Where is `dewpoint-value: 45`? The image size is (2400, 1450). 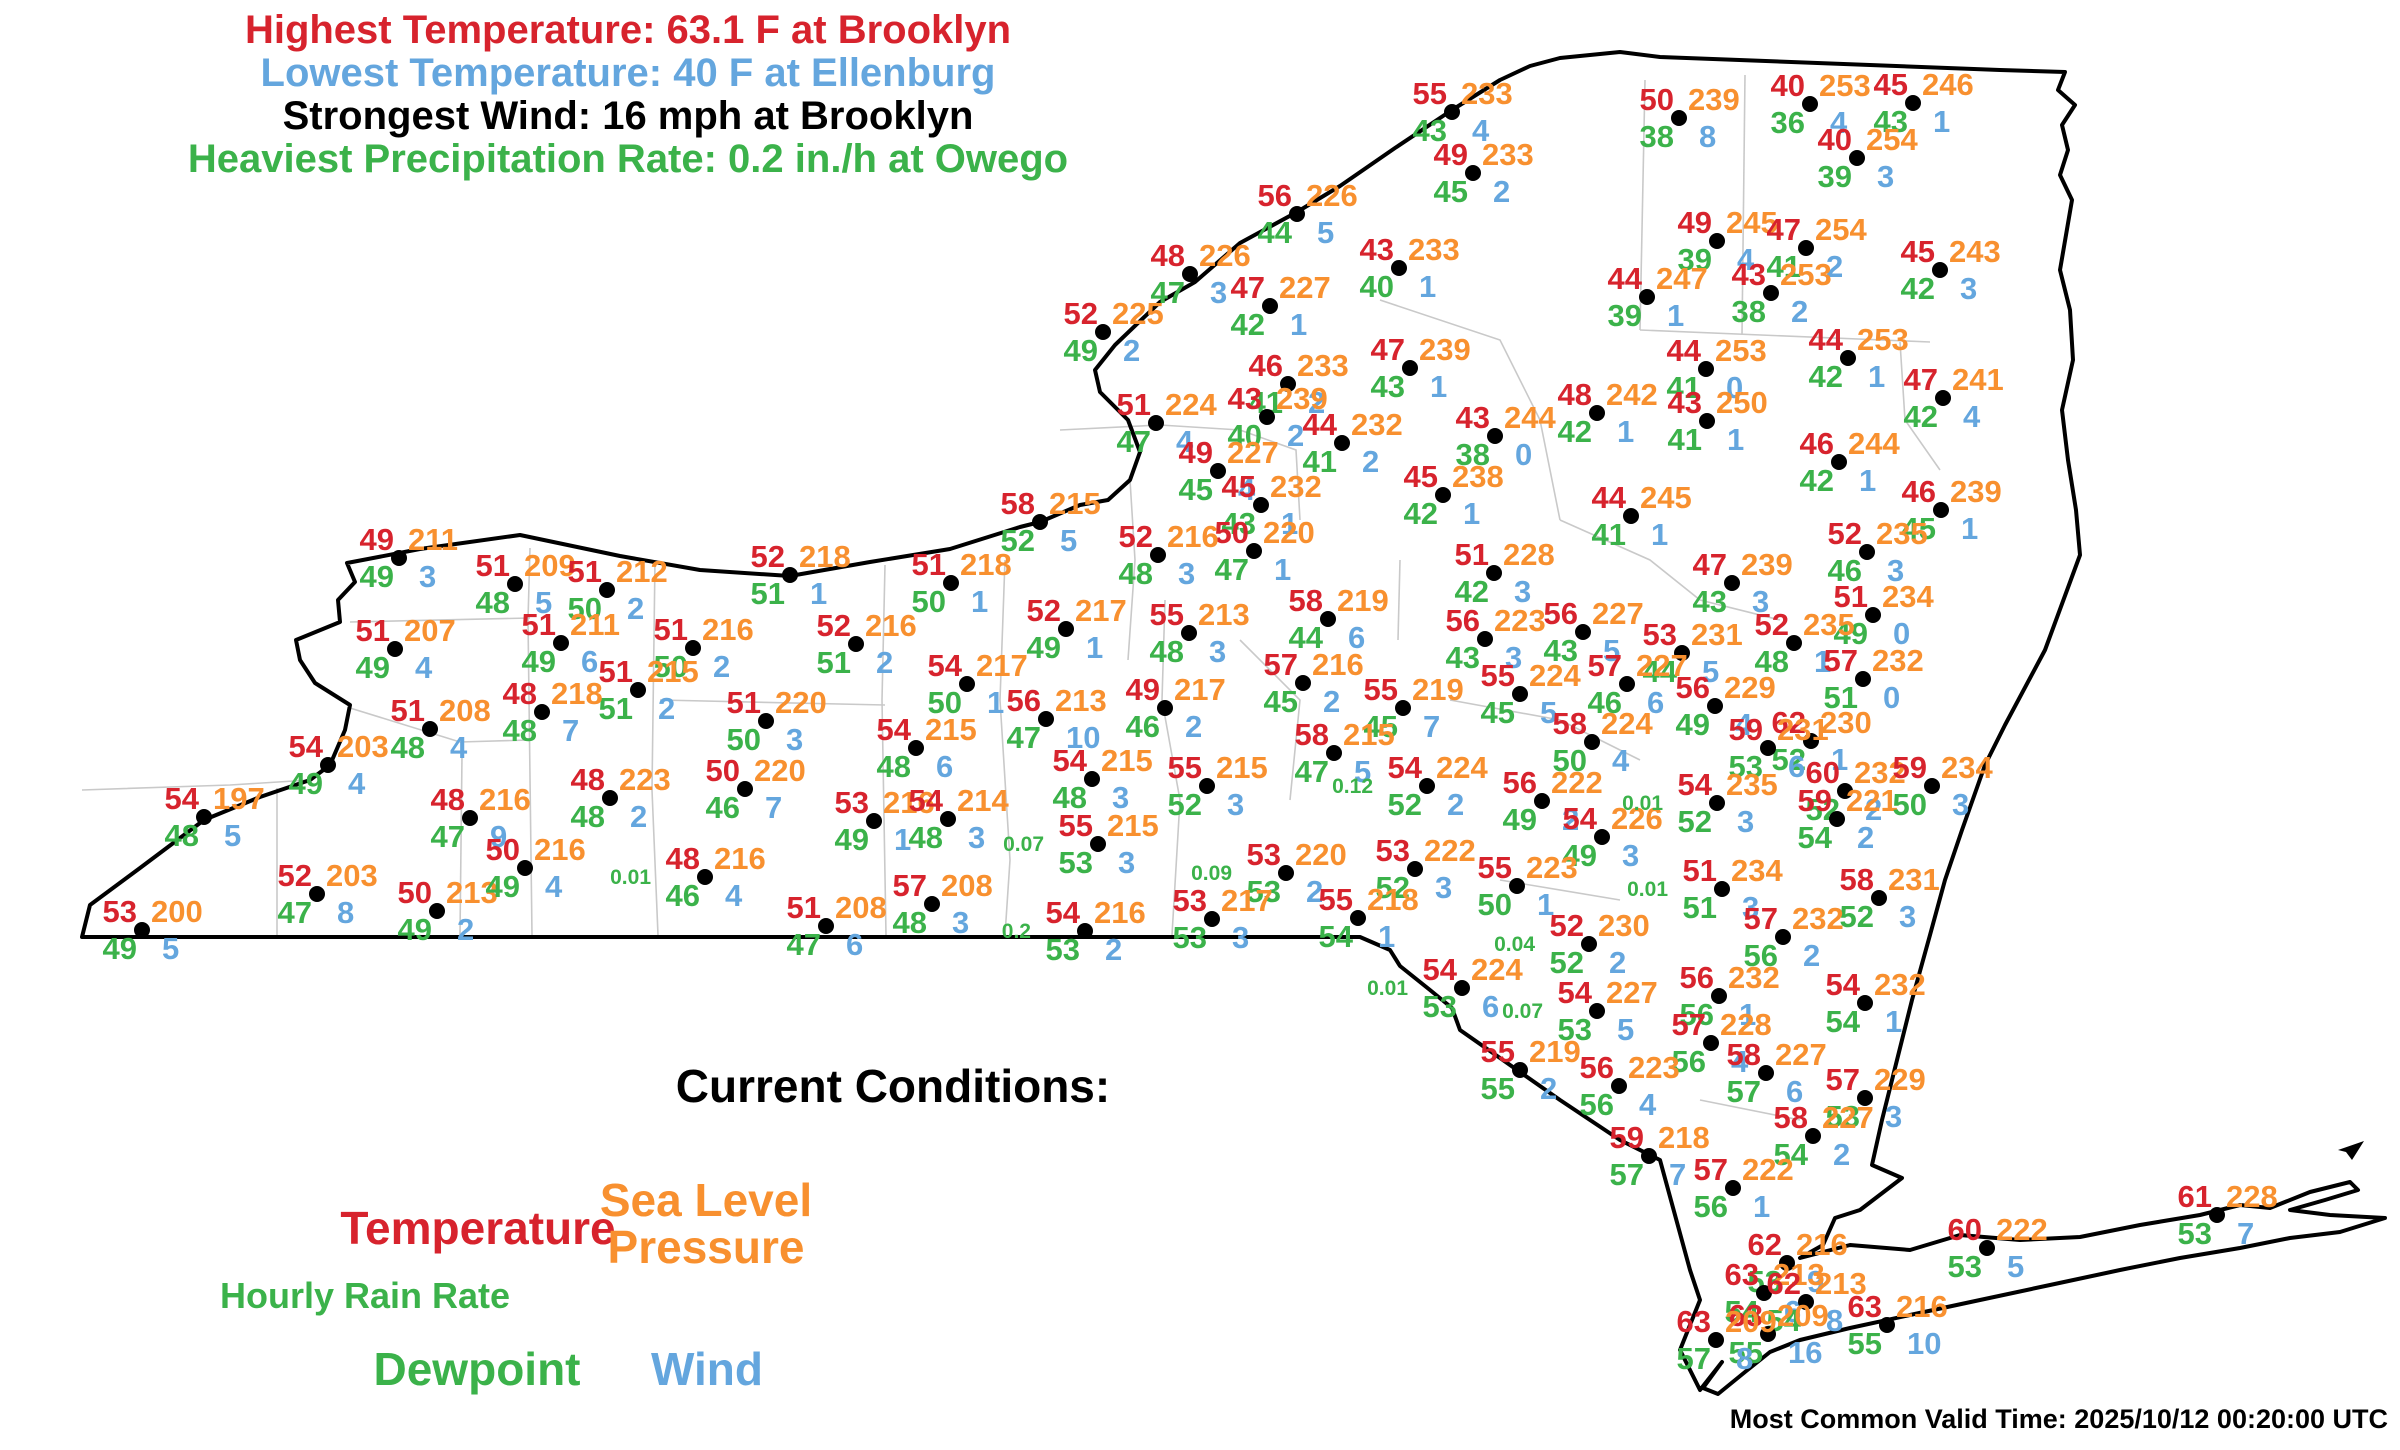 dewpoint-value: 45 is located at coordinates (1918, 528).